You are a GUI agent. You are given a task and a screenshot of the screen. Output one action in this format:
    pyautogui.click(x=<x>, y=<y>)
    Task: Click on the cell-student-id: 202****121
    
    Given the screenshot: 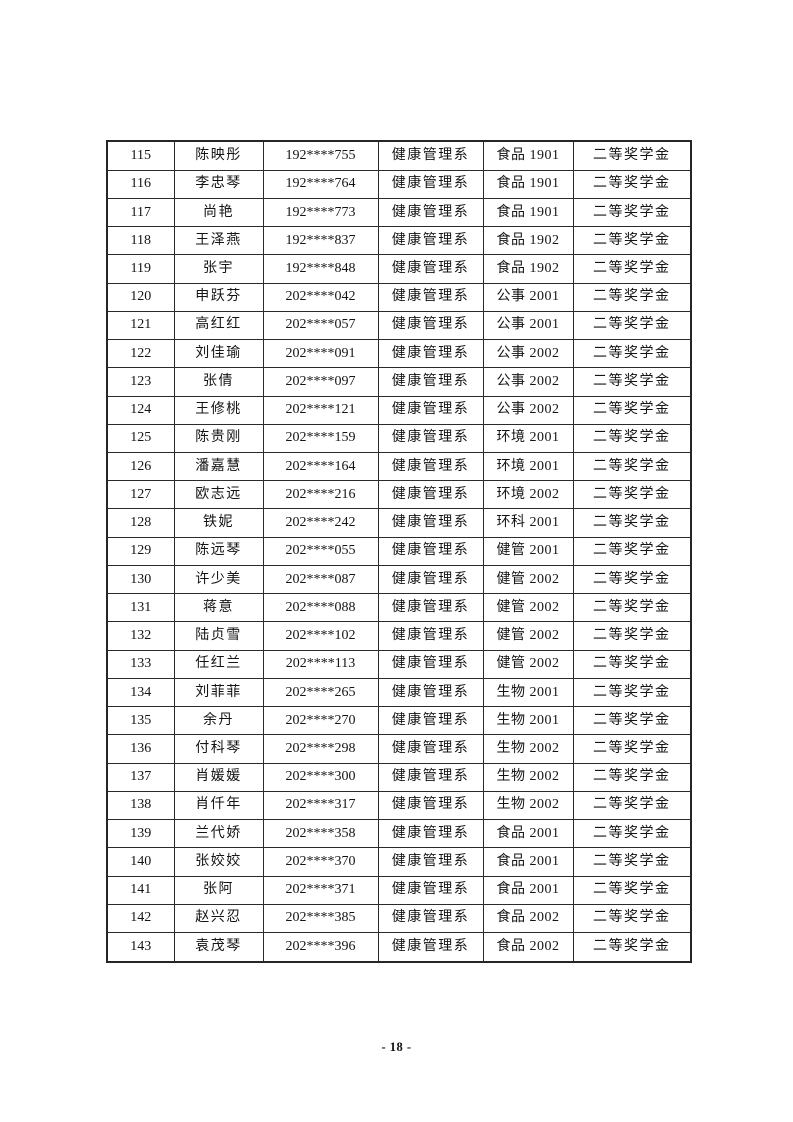 What is the action you would take?
    pyautogui.click(x=320, y=410)
    